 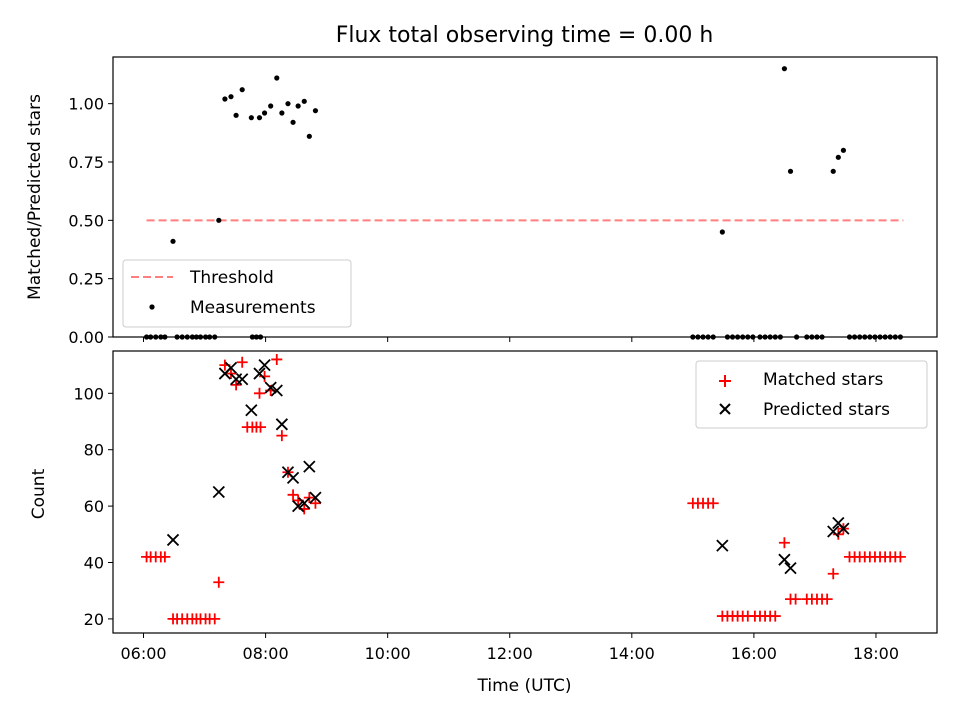 What do you see at coordinates (86, 162) in the screenshot?
I see `ratio-y-tick-label: 0.75` at bounding box center [86, 162].